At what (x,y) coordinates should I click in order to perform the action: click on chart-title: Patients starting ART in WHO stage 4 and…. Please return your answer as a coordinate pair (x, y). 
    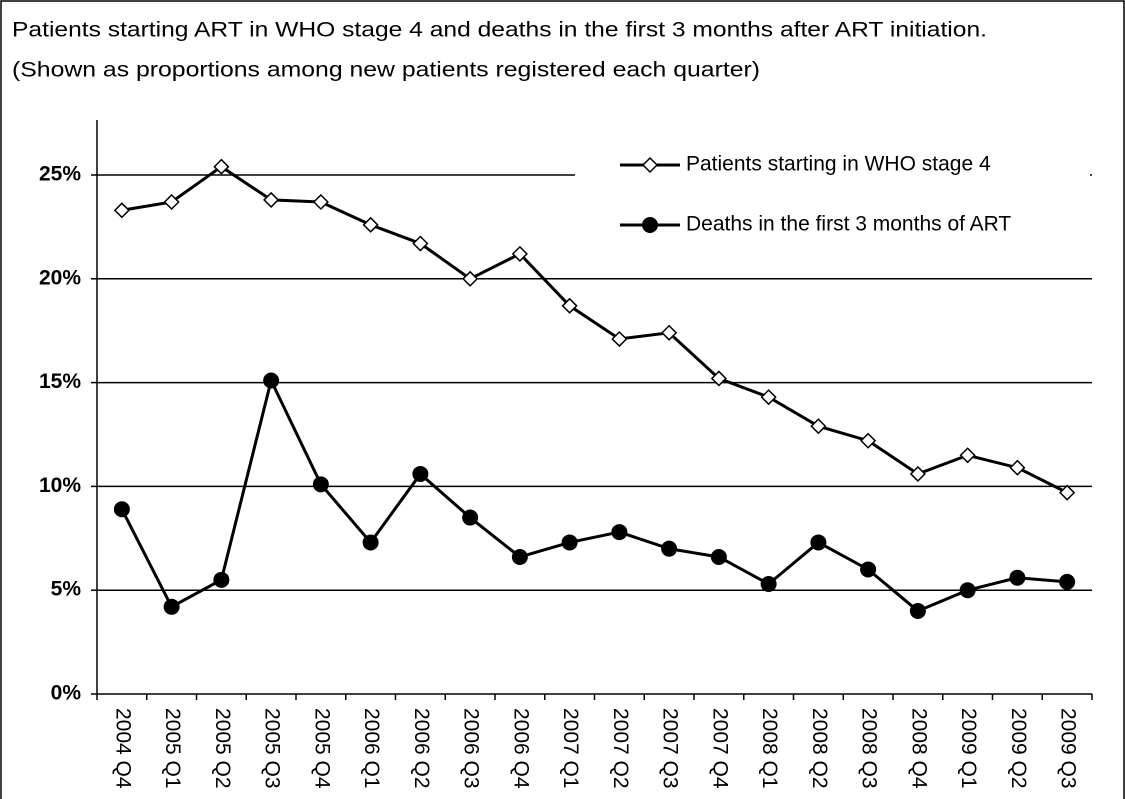
    Looking at the image, I should click on (499, 30).